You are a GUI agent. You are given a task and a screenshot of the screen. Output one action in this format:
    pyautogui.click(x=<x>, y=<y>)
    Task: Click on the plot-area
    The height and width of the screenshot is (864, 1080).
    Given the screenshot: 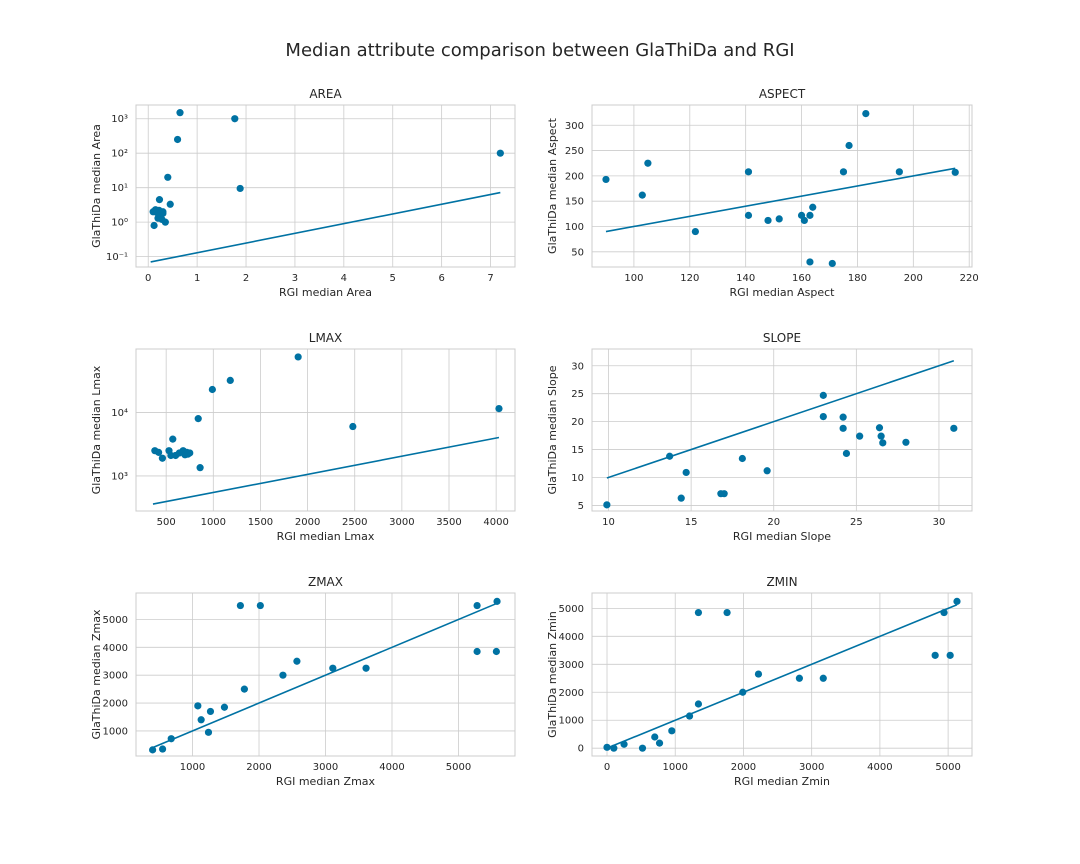 What is the action you would take?
    pyautogui.click(x=325, y=186)
    